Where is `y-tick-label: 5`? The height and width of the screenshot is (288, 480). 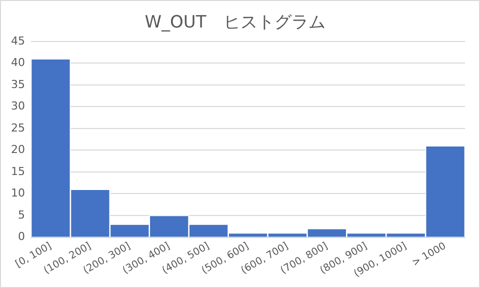 y-tick-label: 5 is located at coordinates (21, 215).